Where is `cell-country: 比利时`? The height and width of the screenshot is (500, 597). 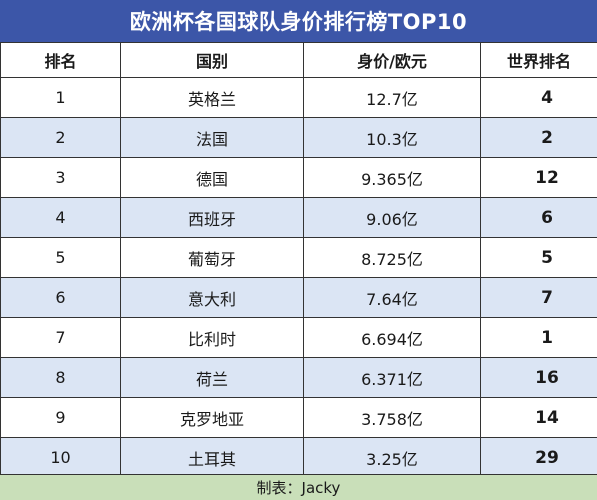
cell-country: 比利时 is located at coordinates (212, 337).